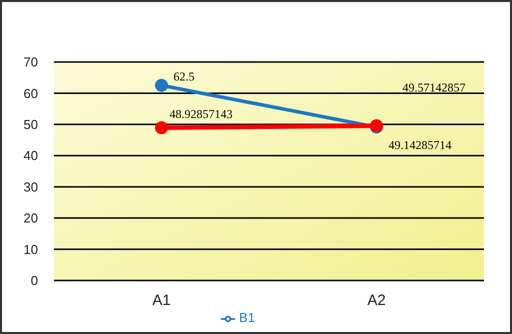  Describe the element at coordinates (31, 186) in the screenshot. I see `y-tick-label: 30` at that location.